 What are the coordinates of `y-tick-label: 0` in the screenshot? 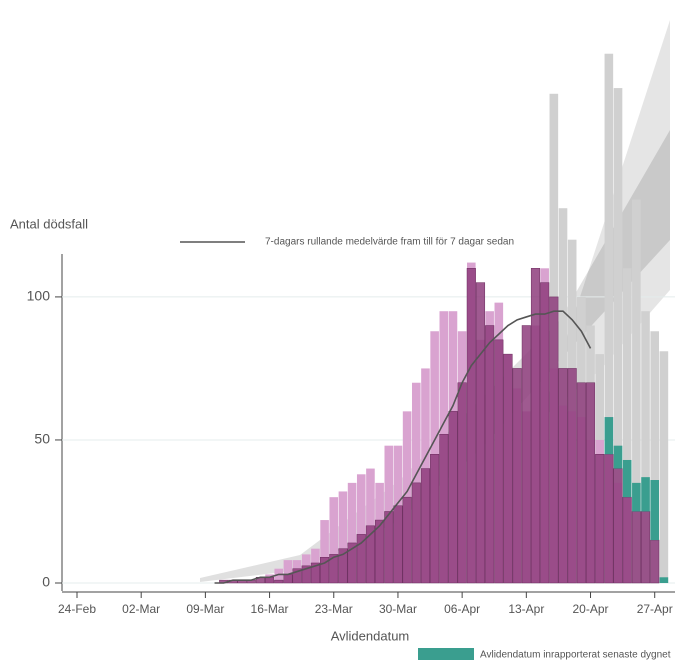 It's located at (46, 582).